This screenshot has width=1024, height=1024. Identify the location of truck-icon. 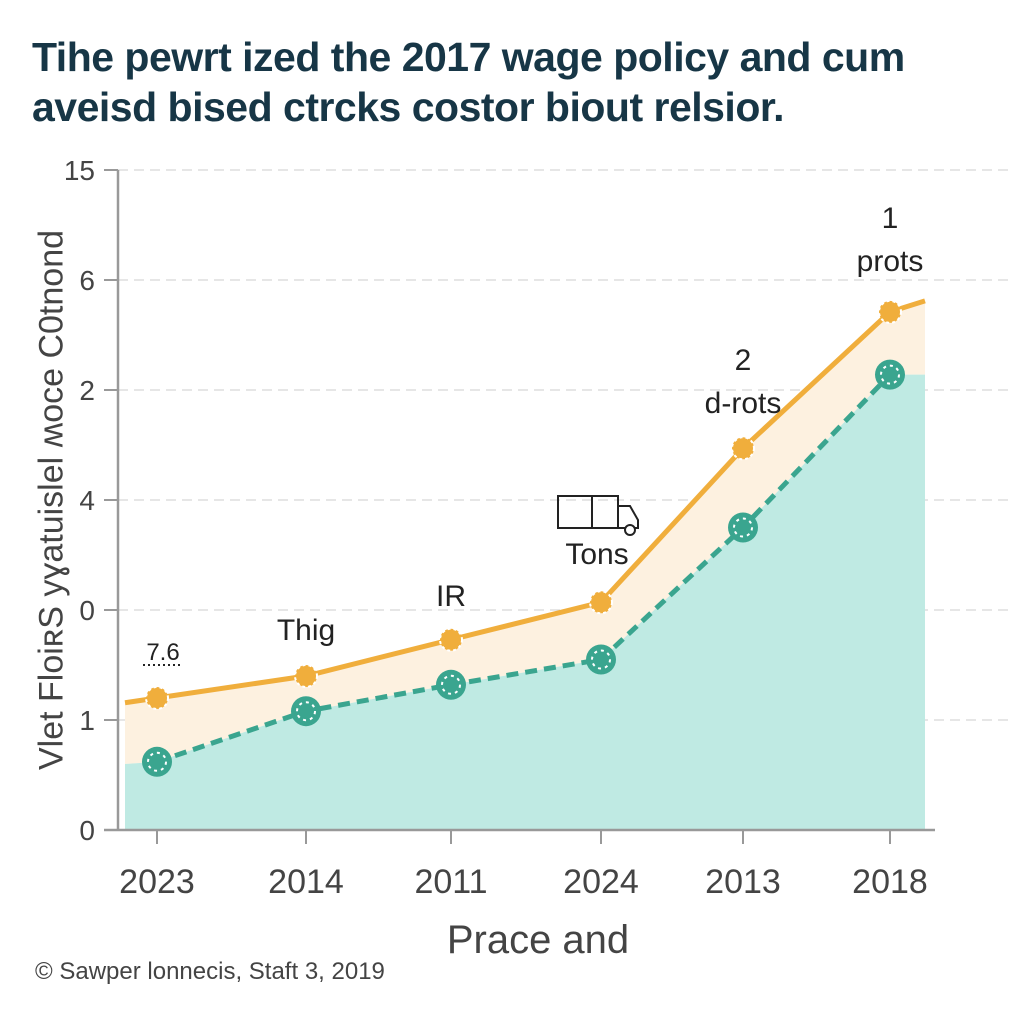
(598, 515).